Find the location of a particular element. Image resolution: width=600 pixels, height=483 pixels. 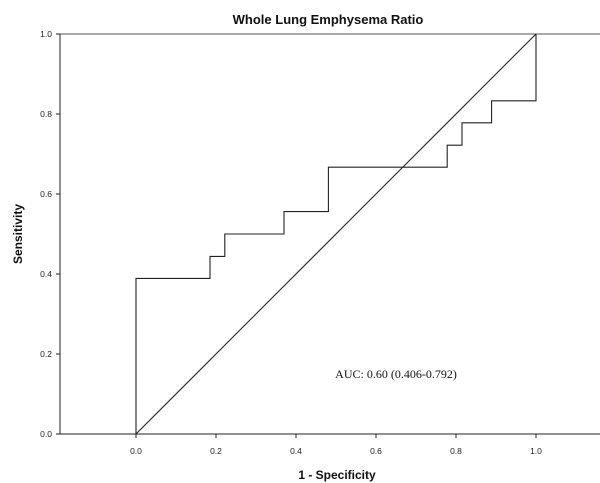

y-tick-label: 0.8 is located at coordinates (46, 114).